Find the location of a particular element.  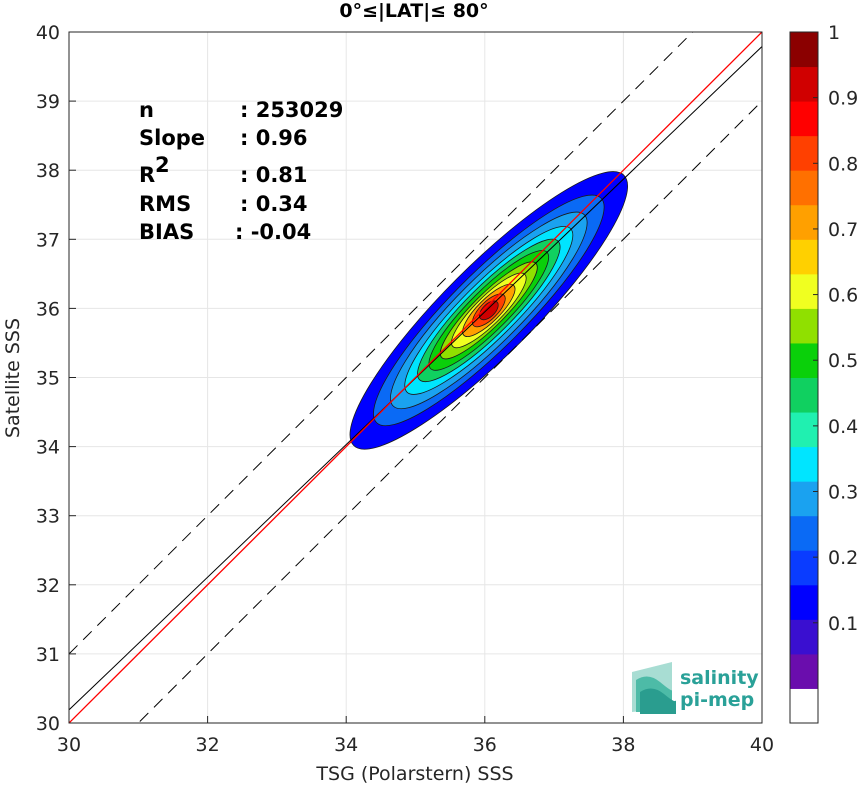

y-ticks: 30 31 32 33 34 35 36 37 38 39 40 is located at coordinates (56, 378).